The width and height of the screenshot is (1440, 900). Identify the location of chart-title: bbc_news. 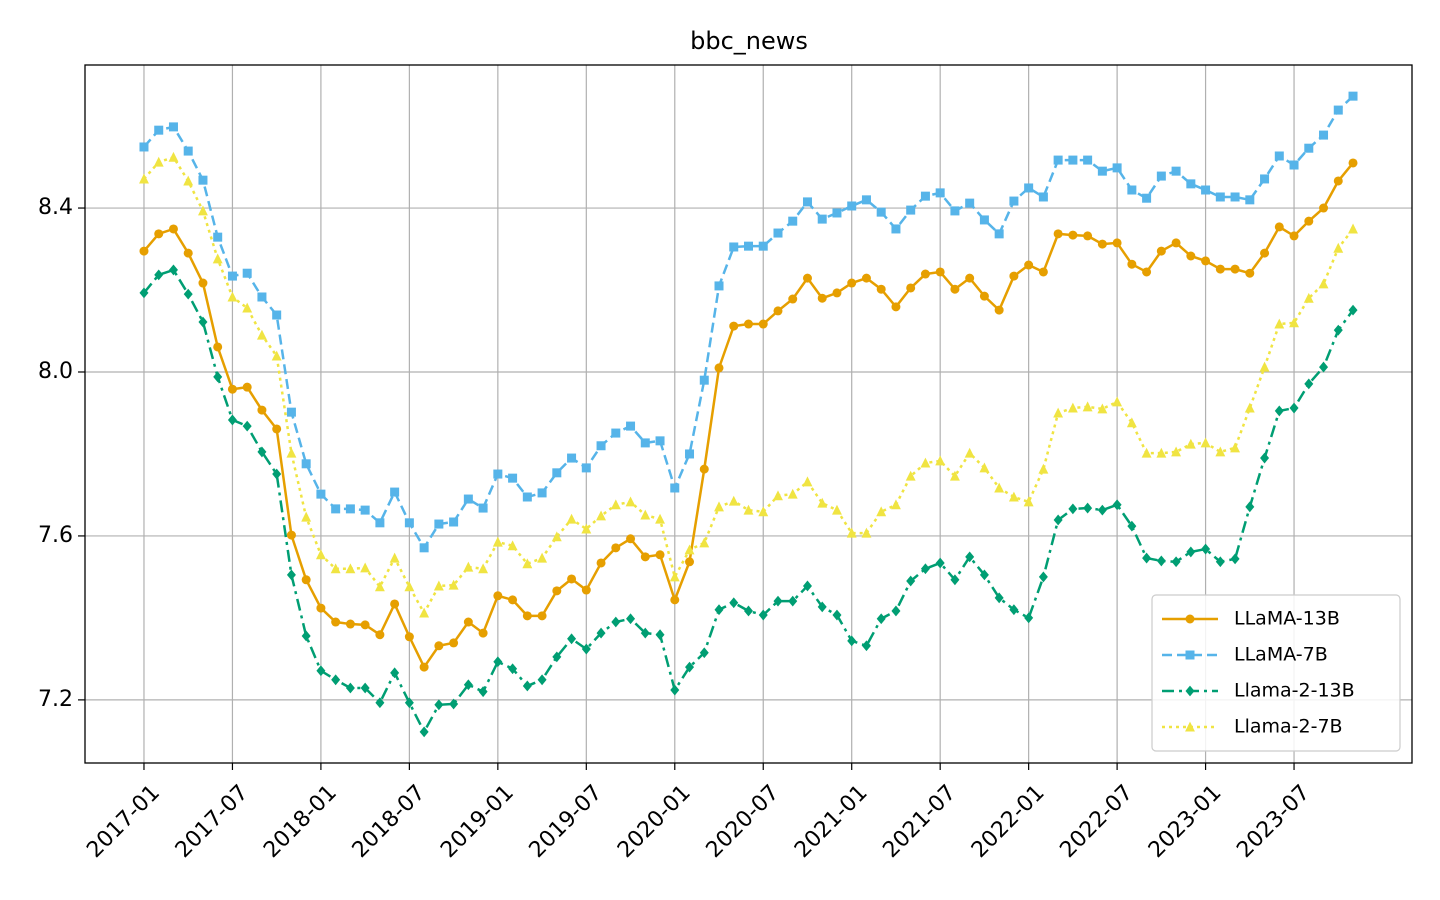
(749, 41).